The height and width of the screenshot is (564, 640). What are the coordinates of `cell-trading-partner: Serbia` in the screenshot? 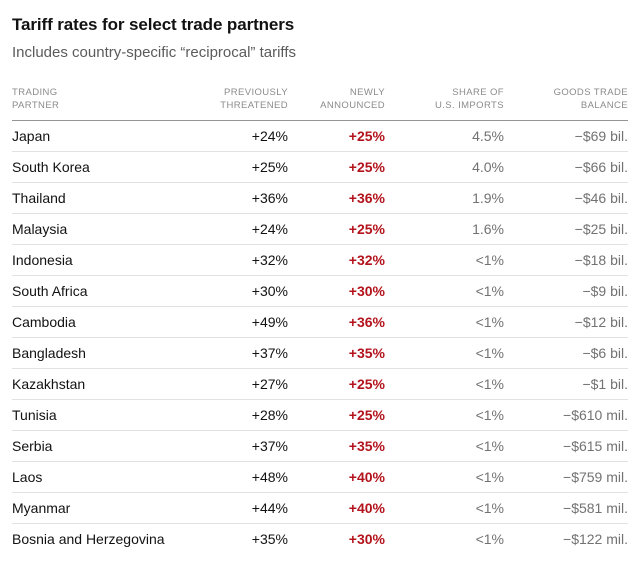 It's located at (98, 446).